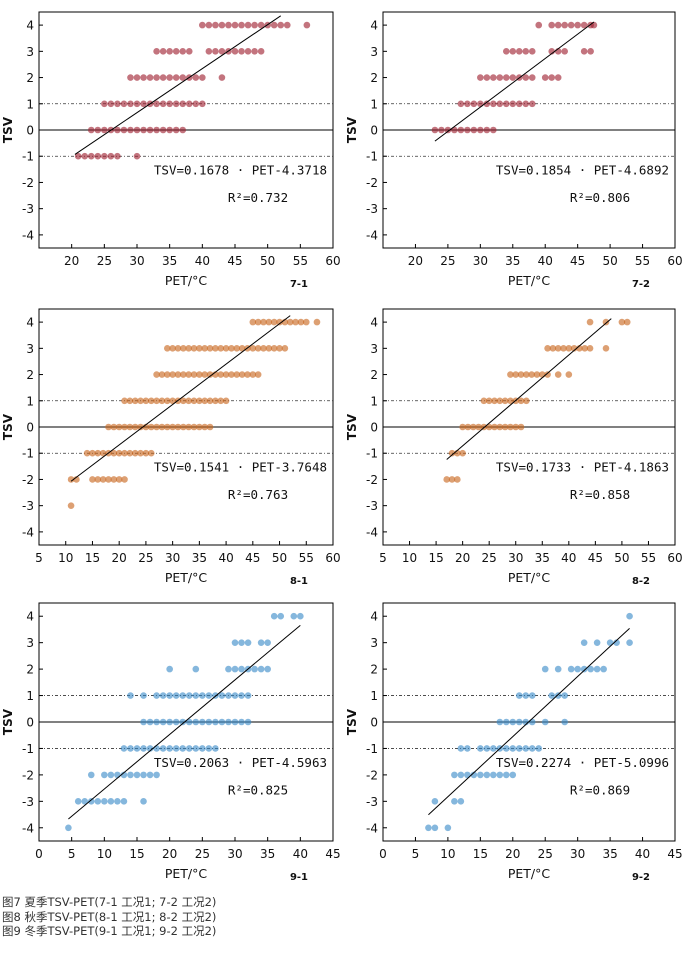 Image resolution: width=683 pixels, height=953 pixels. Describe the element at coordinates (577, 261) in the screenshot. I see `x-tick-label-7-2: 45` at that location.